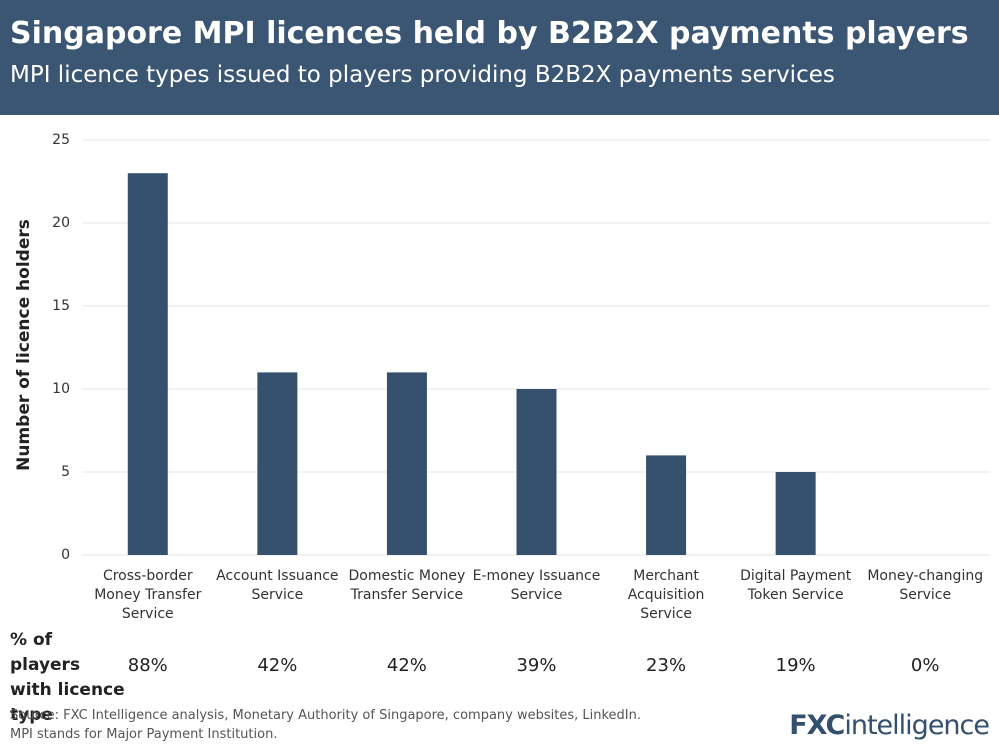 The image size is (999, 749). Describe the element at coordinates (925, 585) in the screenshot. I see `x-tick-label: Money-changing Service` at that location.